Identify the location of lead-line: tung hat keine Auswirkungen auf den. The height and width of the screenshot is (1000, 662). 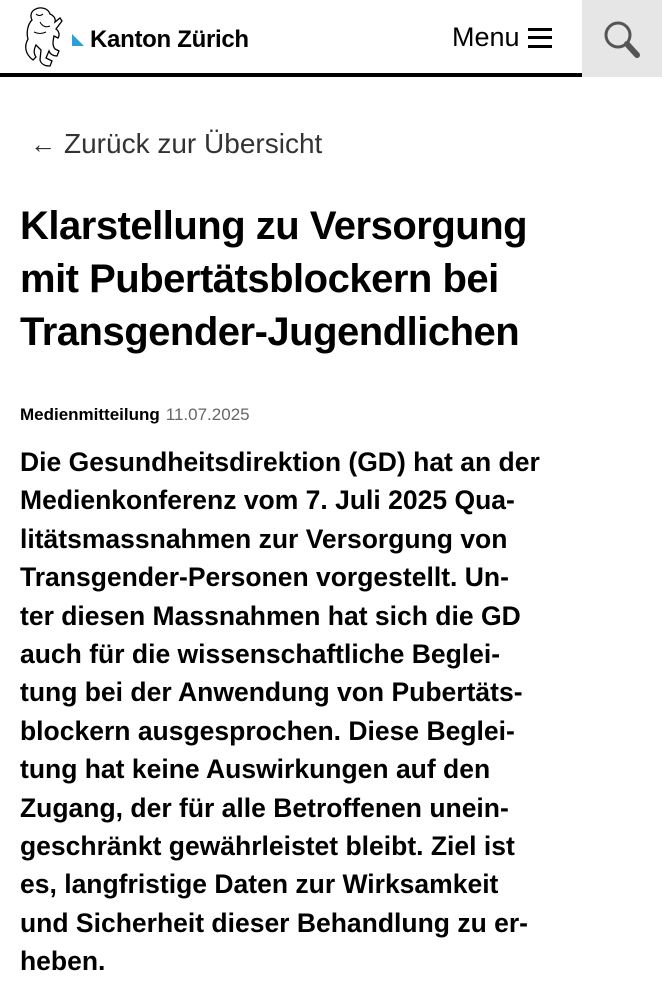
(255, 769).